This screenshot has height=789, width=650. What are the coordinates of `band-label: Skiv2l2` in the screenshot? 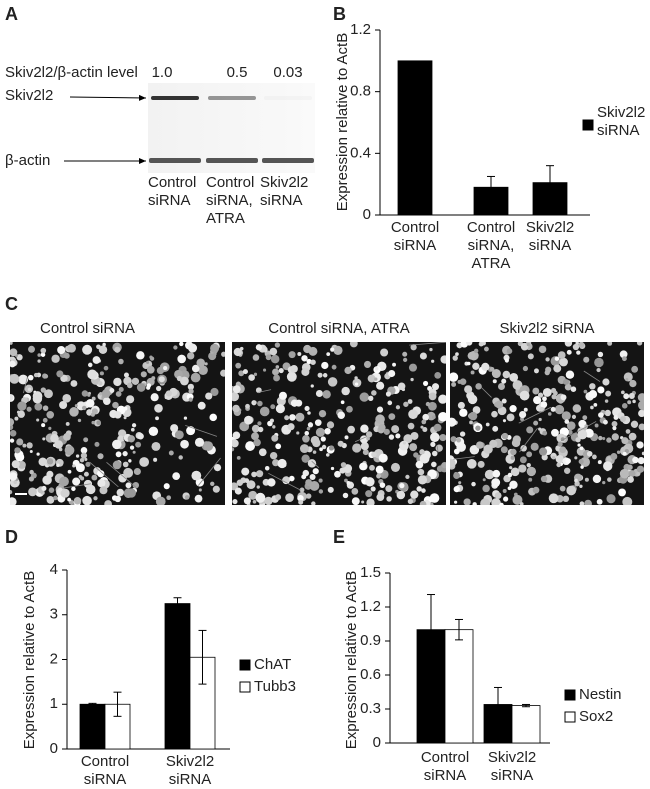 It's located at (29, 95).